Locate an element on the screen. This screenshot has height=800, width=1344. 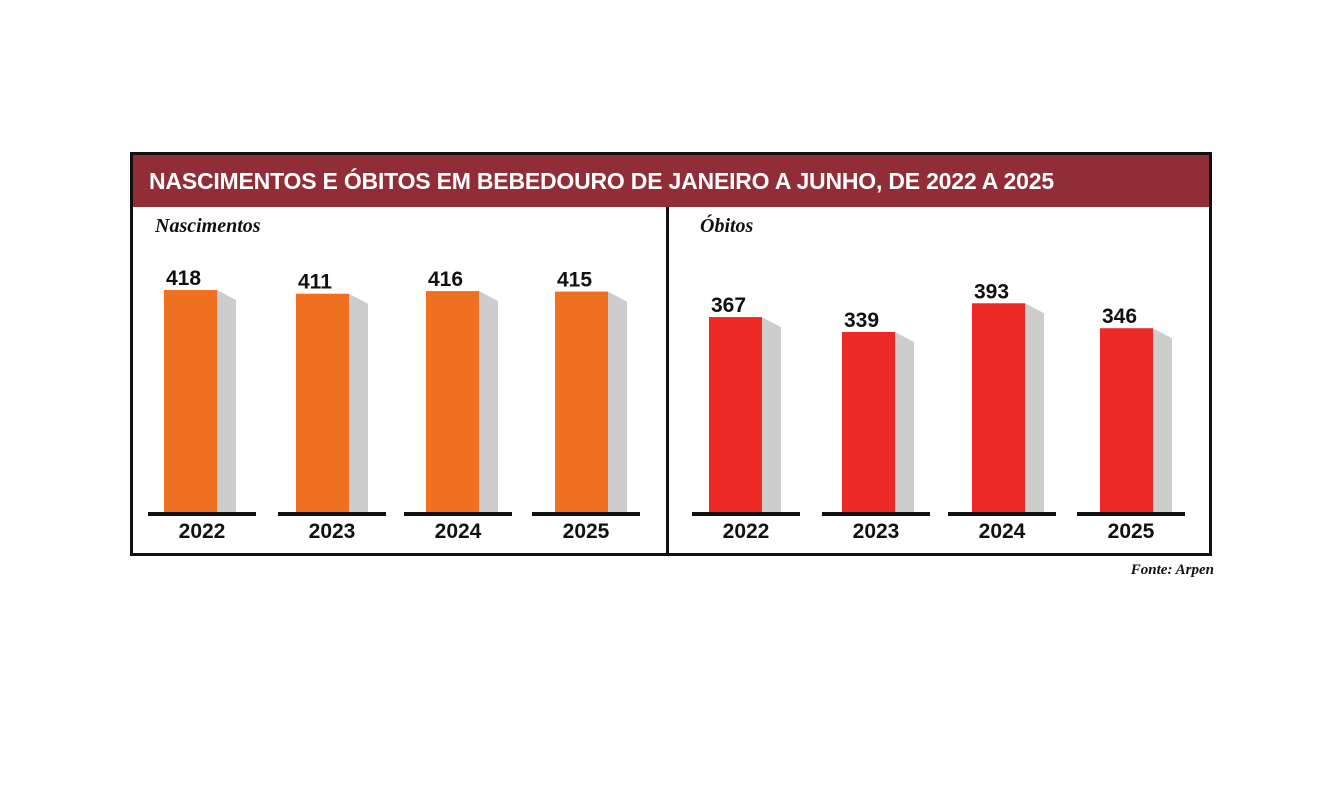
deaths-value-label-2022: 367 is located at coordinates (728, 305).